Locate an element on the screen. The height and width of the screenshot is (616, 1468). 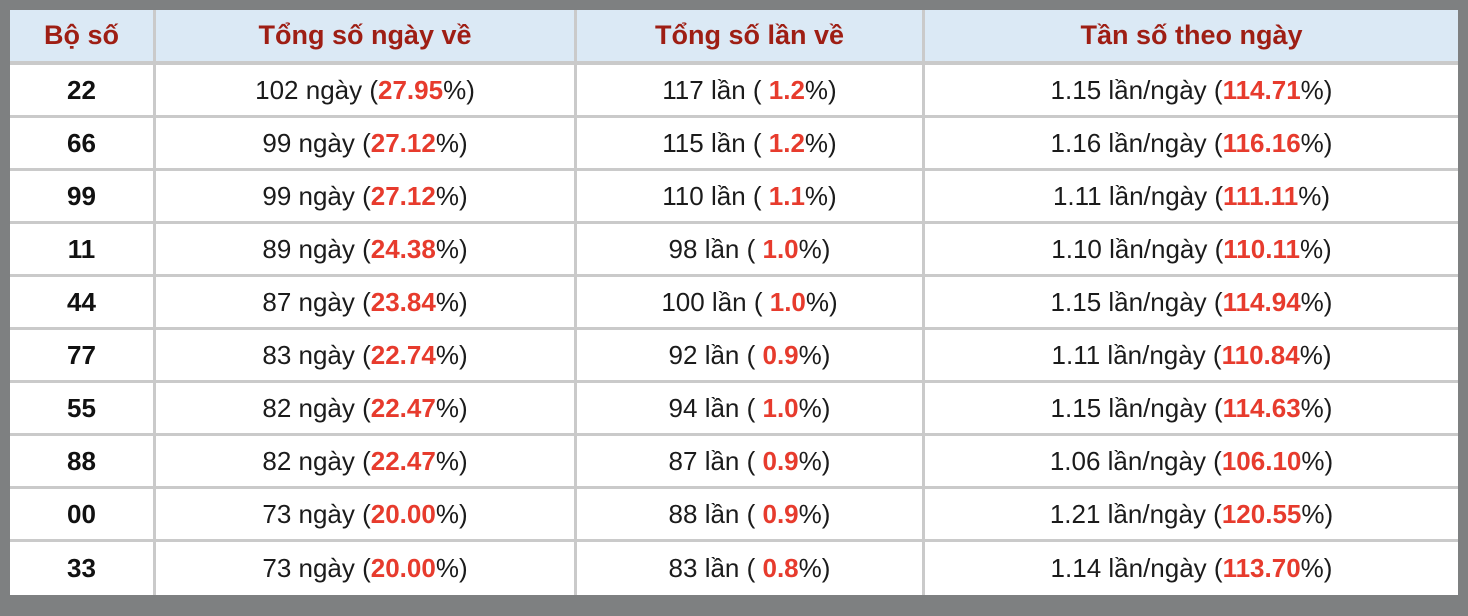
cell-days: 83 ngày (22.74%) is located at coordinates (366, 356).